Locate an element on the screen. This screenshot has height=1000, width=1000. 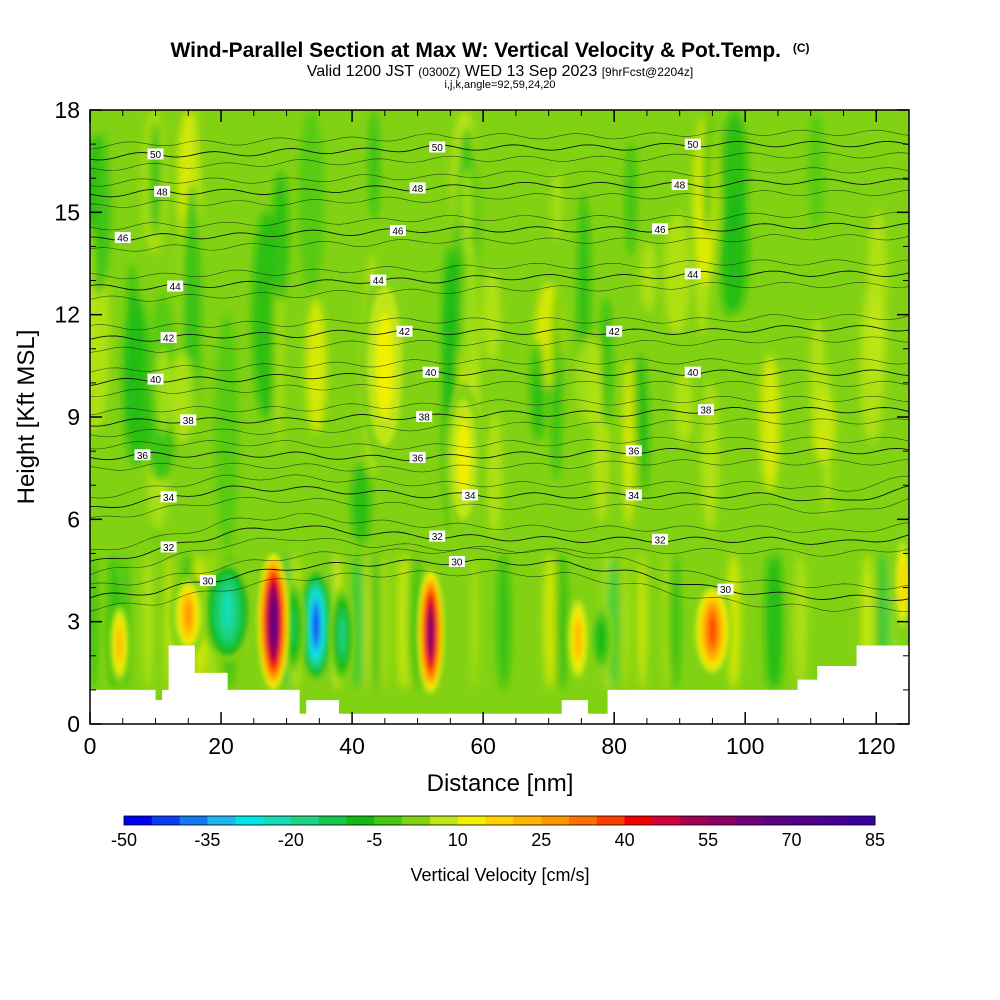
svg-text: 42 is located at coordinates (405, 332).